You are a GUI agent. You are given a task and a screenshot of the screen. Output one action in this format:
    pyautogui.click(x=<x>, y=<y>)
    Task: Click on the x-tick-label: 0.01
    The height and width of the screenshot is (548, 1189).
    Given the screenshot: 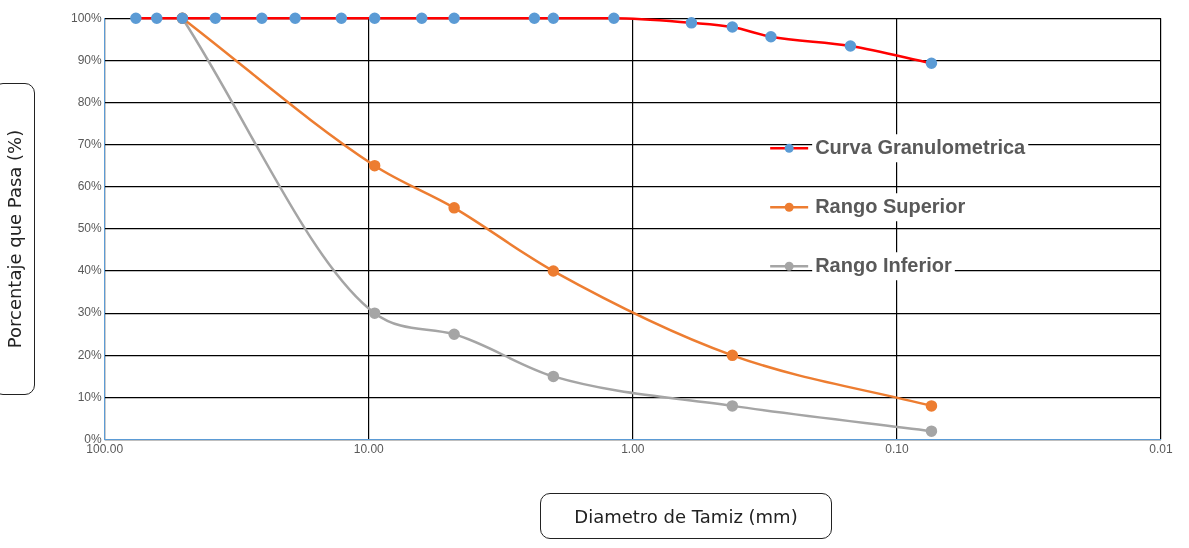 What is the action you would take?
    pyautogui.click(x=1161, y=449)
    